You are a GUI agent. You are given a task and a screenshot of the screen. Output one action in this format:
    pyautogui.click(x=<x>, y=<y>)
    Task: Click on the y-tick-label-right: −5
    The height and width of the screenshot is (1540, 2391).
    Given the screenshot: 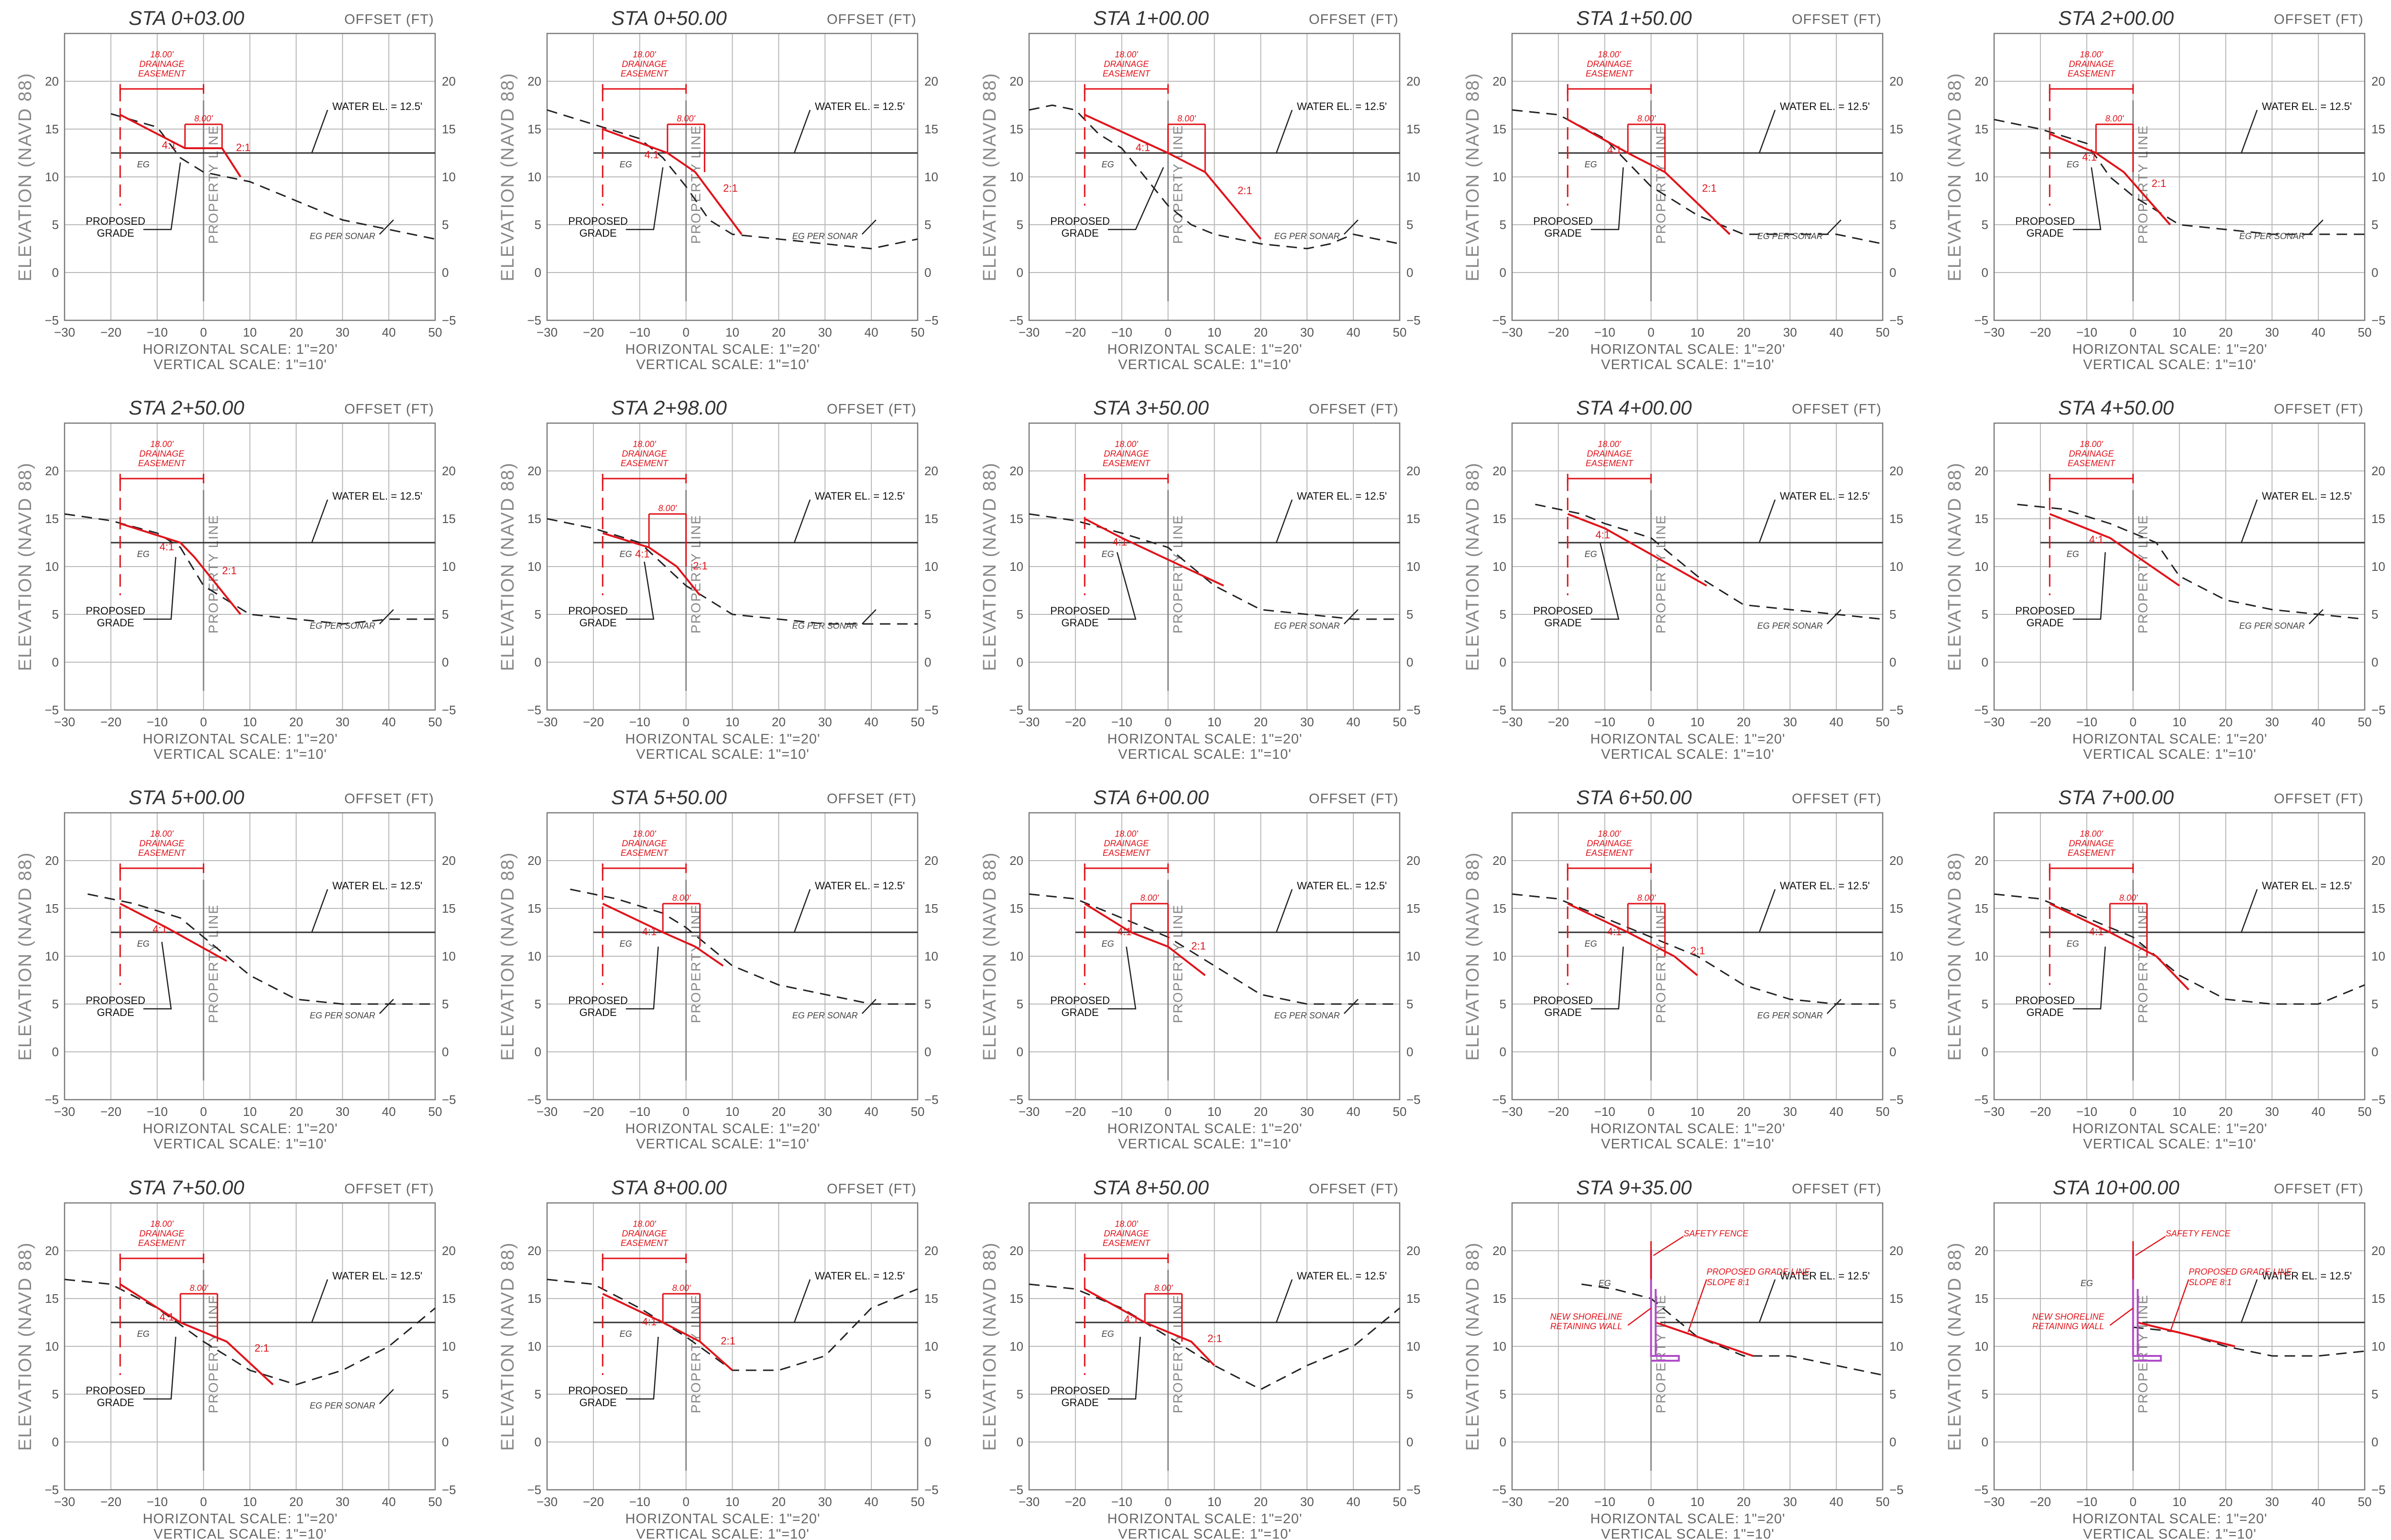 What is the action you would take?
    pyautogui.click(x=449, y=710)
    